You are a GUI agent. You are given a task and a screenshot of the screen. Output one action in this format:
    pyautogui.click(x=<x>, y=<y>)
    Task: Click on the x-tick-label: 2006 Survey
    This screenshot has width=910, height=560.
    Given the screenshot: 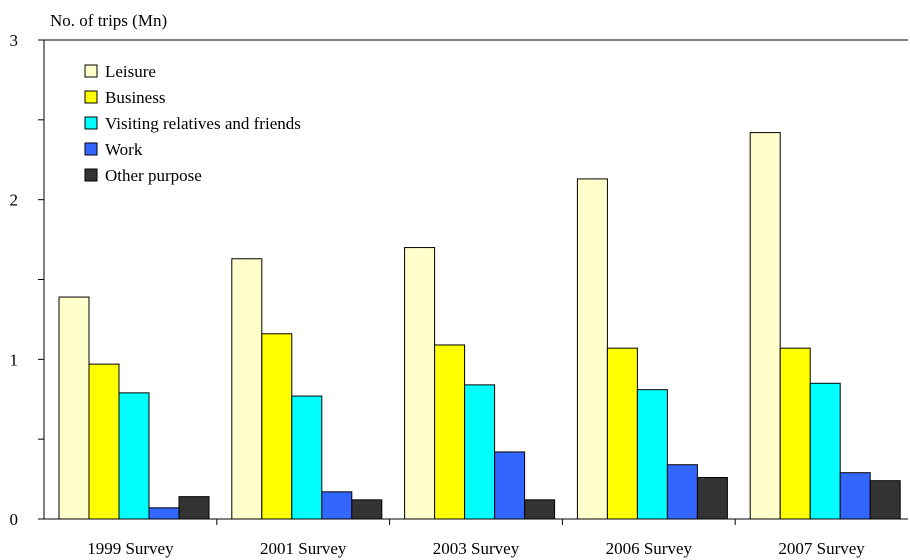 What is the action you would take?
    pyautogui.click(x=649, y=548)
    